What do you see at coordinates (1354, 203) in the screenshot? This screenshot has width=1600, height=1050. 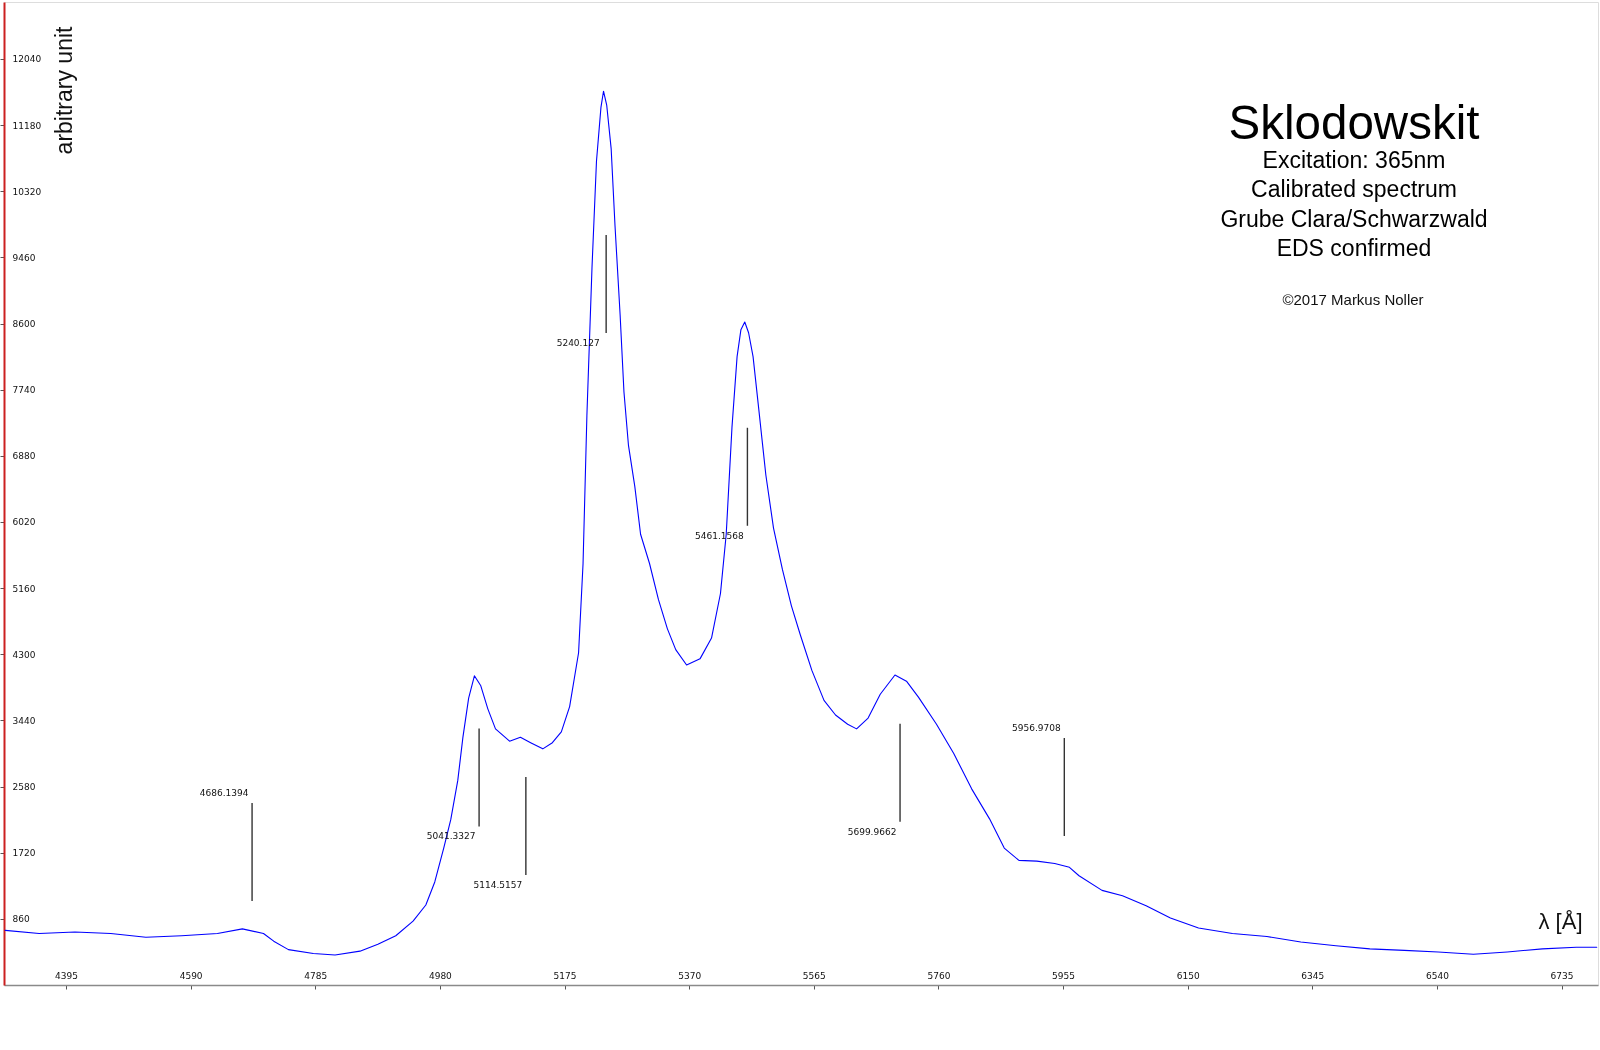 I see `text: Excitation: 365nm Calibrated spectrum Grube Clara/Schwarzwald EDS confirmed` at bounding box center [1354, 203].